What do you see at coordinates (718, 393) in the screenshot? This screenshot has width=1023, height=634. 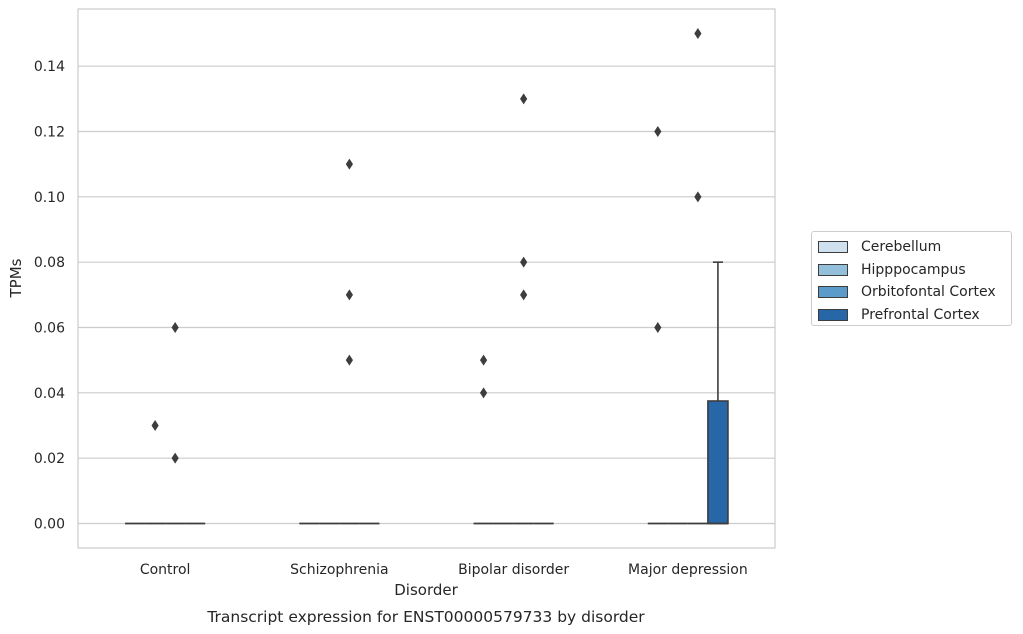 I see `box-prefrontal-cortex` at bounding box center [718, 393].